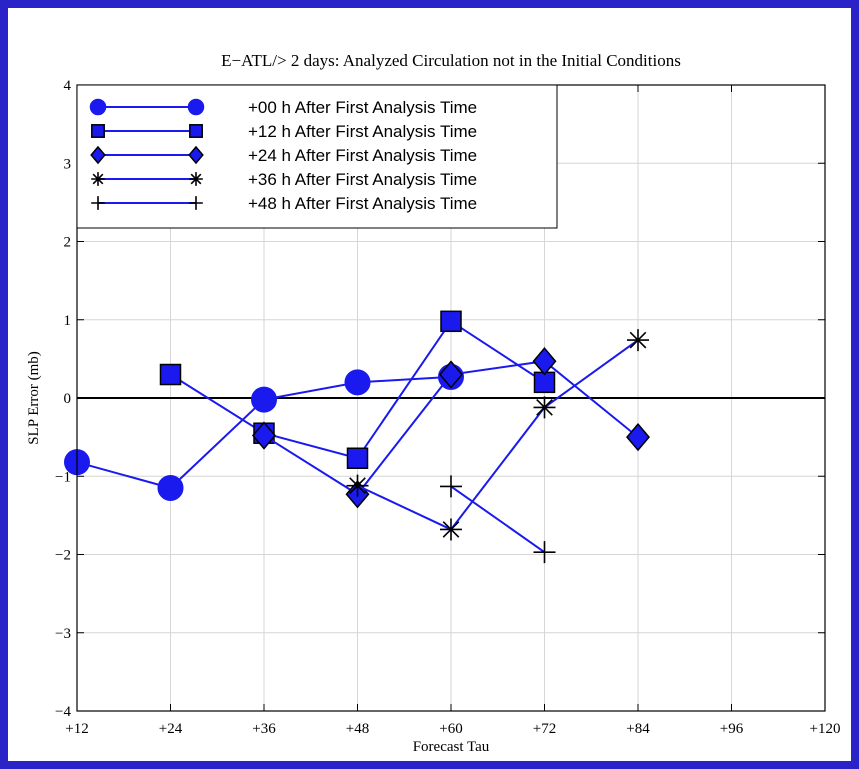  What do you see at coordinates (68, 399) in the screenshot?
I see `y-tick-label: 0` at bounding box center [68, 399].